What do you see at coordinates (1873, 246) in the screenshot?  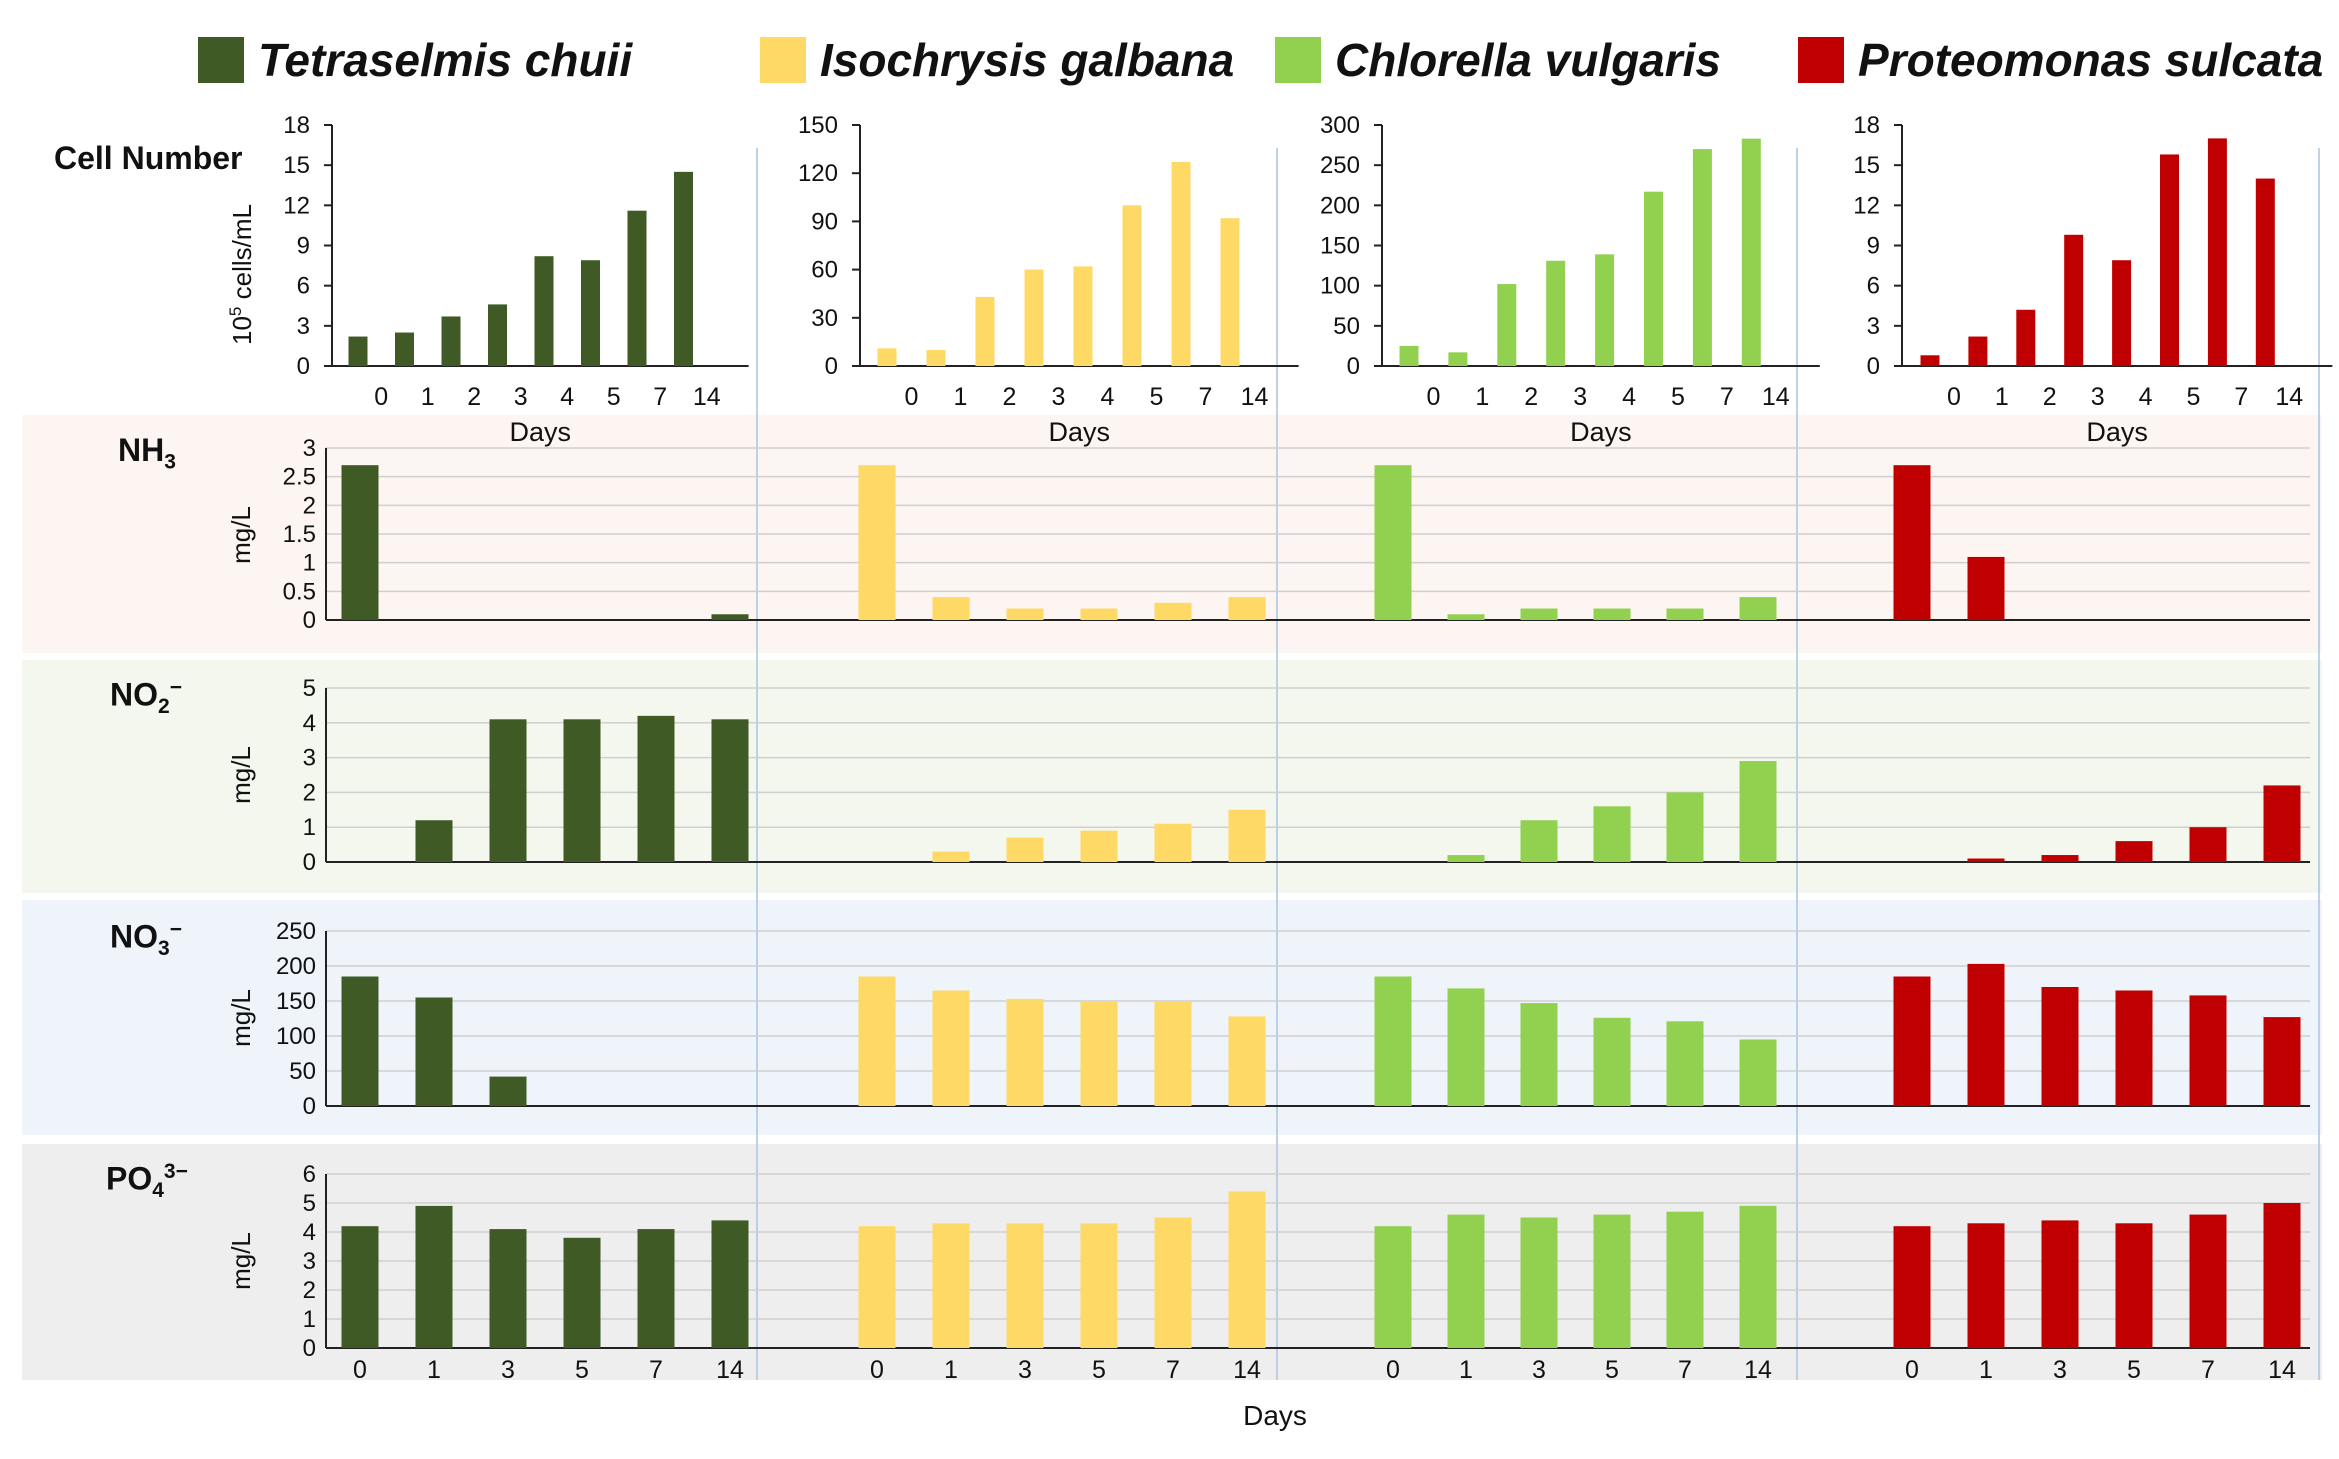 I see `cell-proteomonas-ytick-label: 9` at bounding box center [1873, 246].